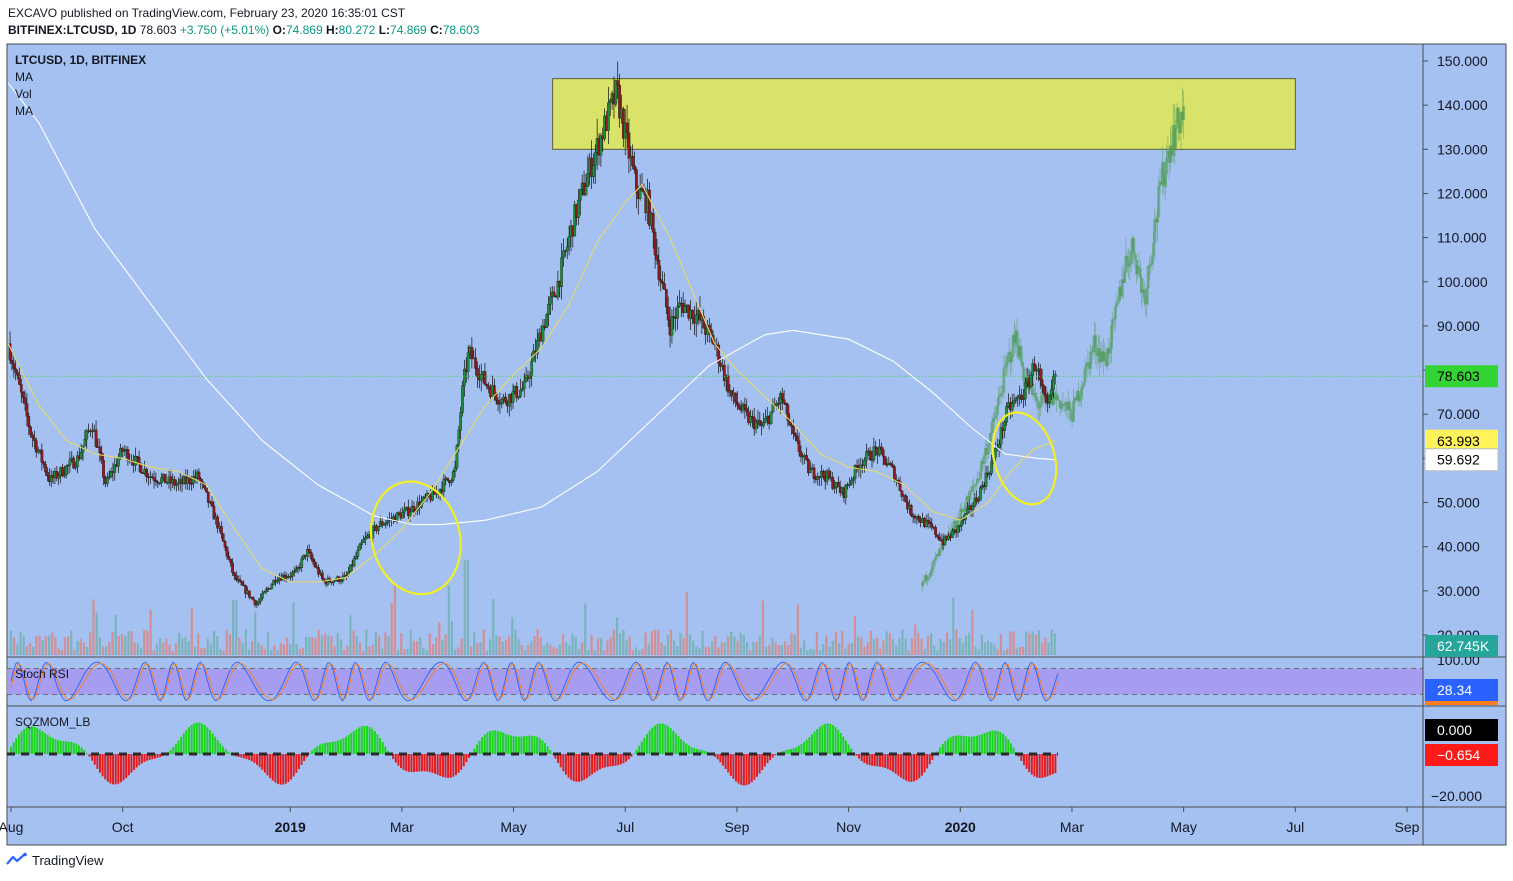 The width and height of the screenshot is (1513, 881). I want to click on open-label: O:, so click(279, 30).